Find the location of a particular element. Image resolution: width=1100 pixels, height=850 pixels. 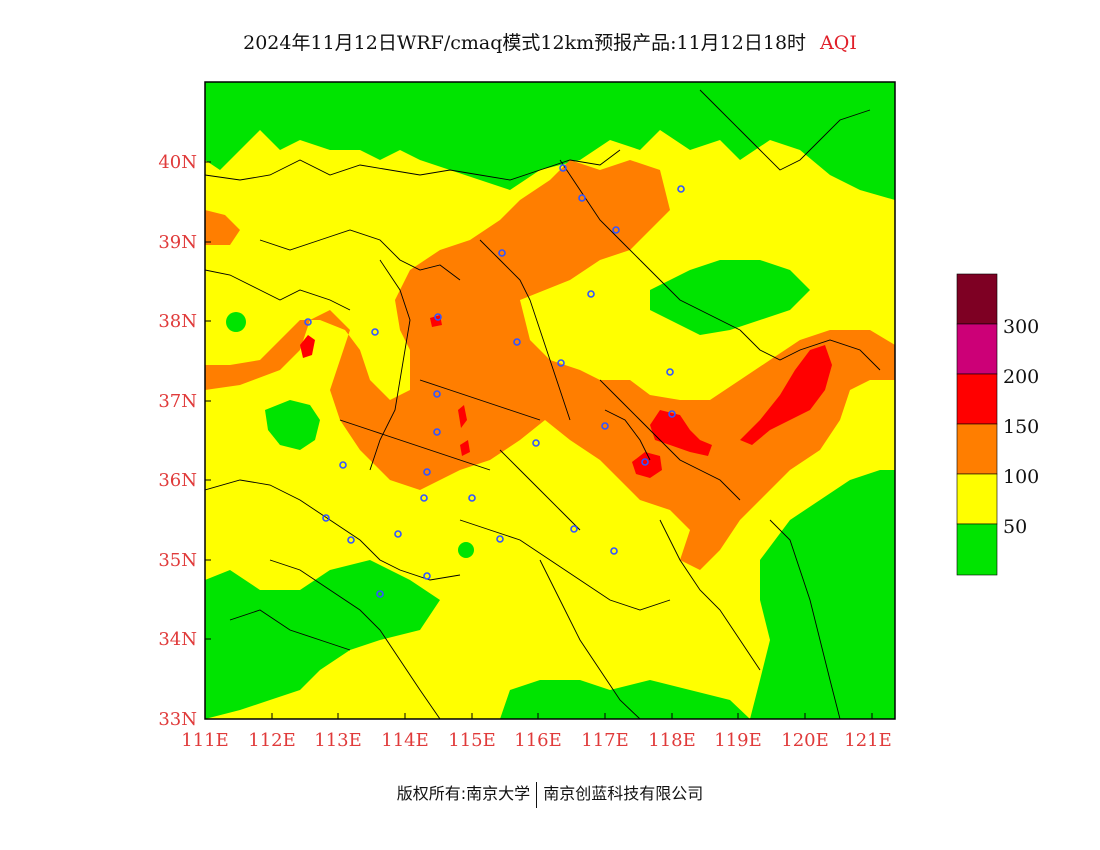

copyright-owner: 版权所有:南京大学 is located at coordinates (463, 793).